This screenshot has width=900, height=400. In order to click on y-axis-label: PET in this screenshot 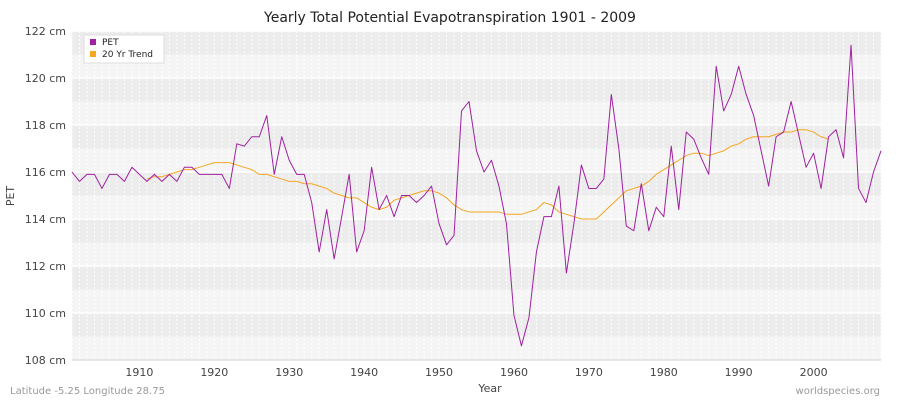, I will do `click(10, 196)`.